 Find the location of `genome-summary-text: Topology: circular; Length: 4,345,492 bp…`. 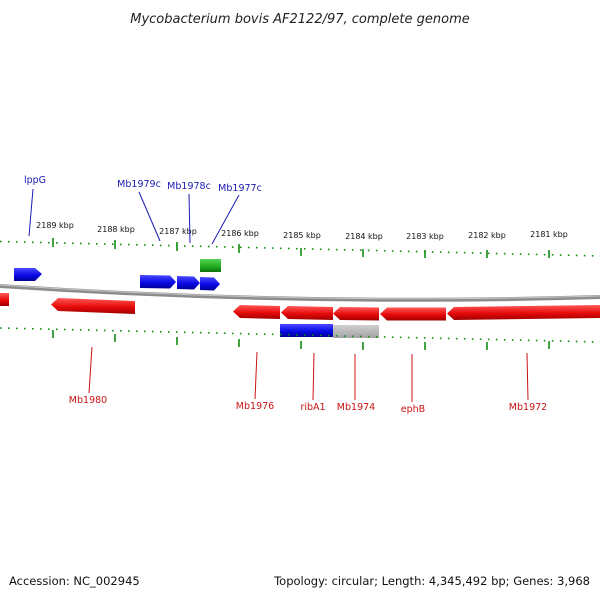

genome-summary-text: Topology: circular; Length: 4,345,492 bp… is located at coordinates (431, 581).